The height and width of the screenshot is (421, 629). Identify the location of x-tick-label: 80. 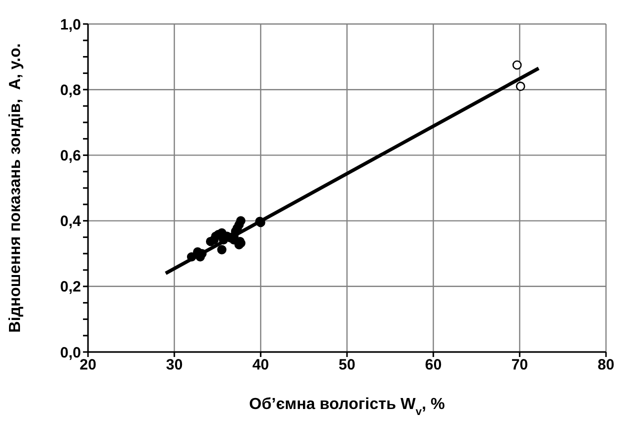
(606, 365).